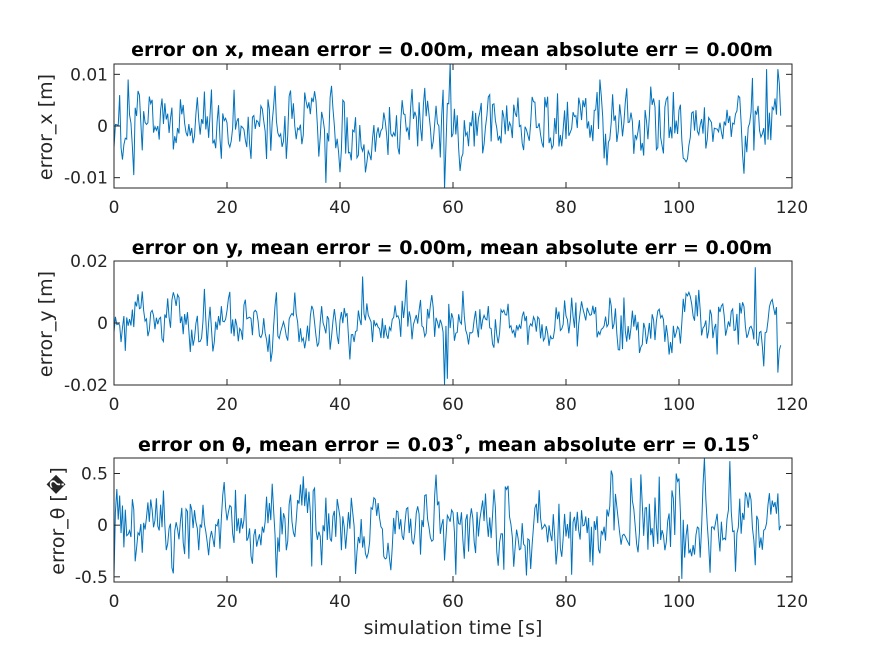 The image size is (875, 656). What do you see at coordinates (86, 386) in the screenshot?
I see `y-tick-label: -0.02` at bounding box center [86, 386].